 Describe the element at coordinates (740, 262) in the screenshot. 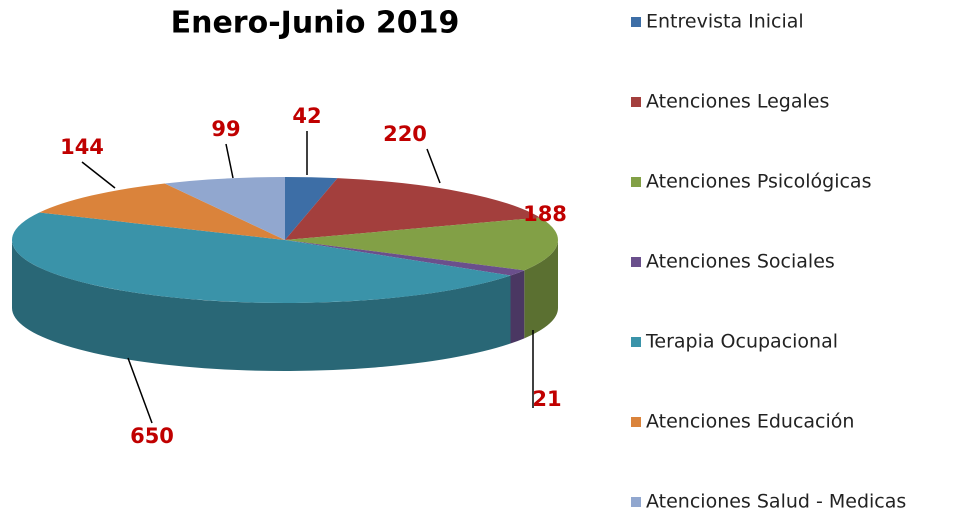

I see `legend-label: Atenciones Sociales` at that location.